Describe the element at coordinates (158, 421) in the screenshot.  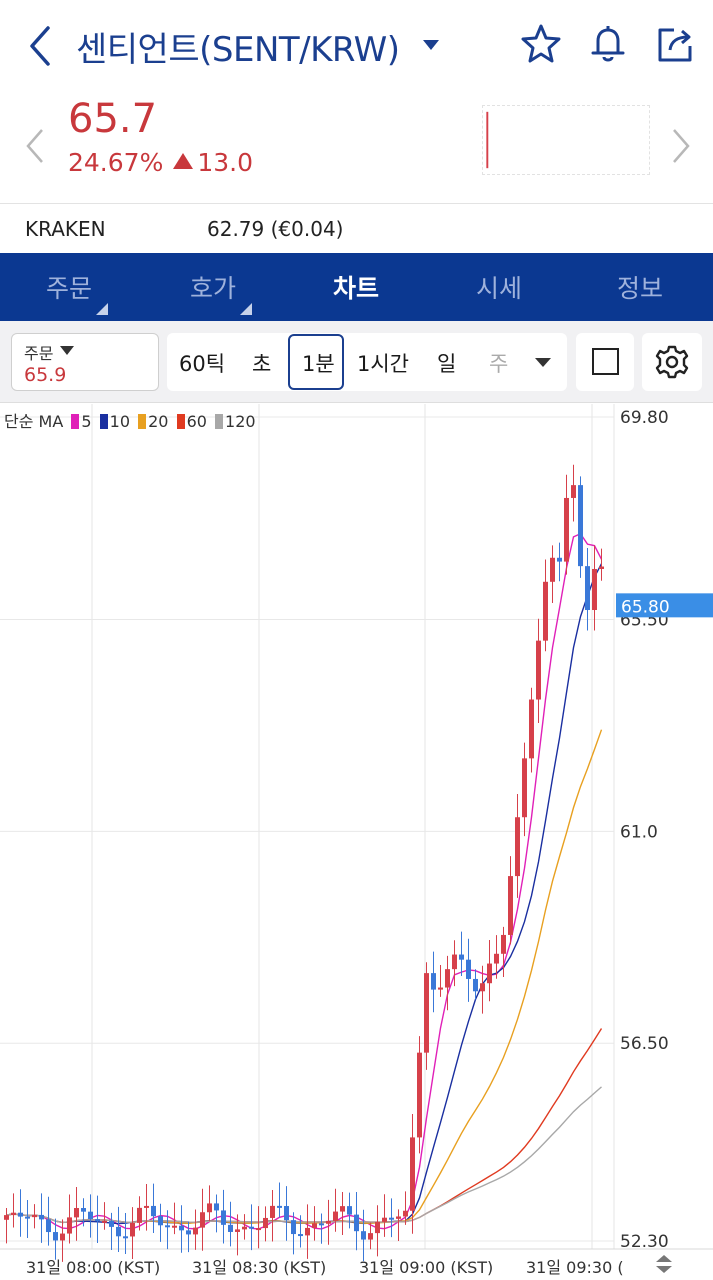
I see `ma20-label: 20` at that location.